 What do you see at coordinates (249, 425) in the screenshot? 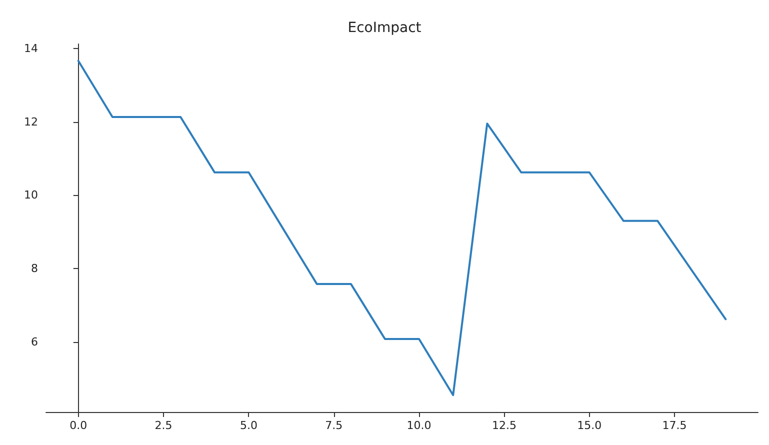
I see `x-tick-label: 5.0` at bounding box center [249, 425].